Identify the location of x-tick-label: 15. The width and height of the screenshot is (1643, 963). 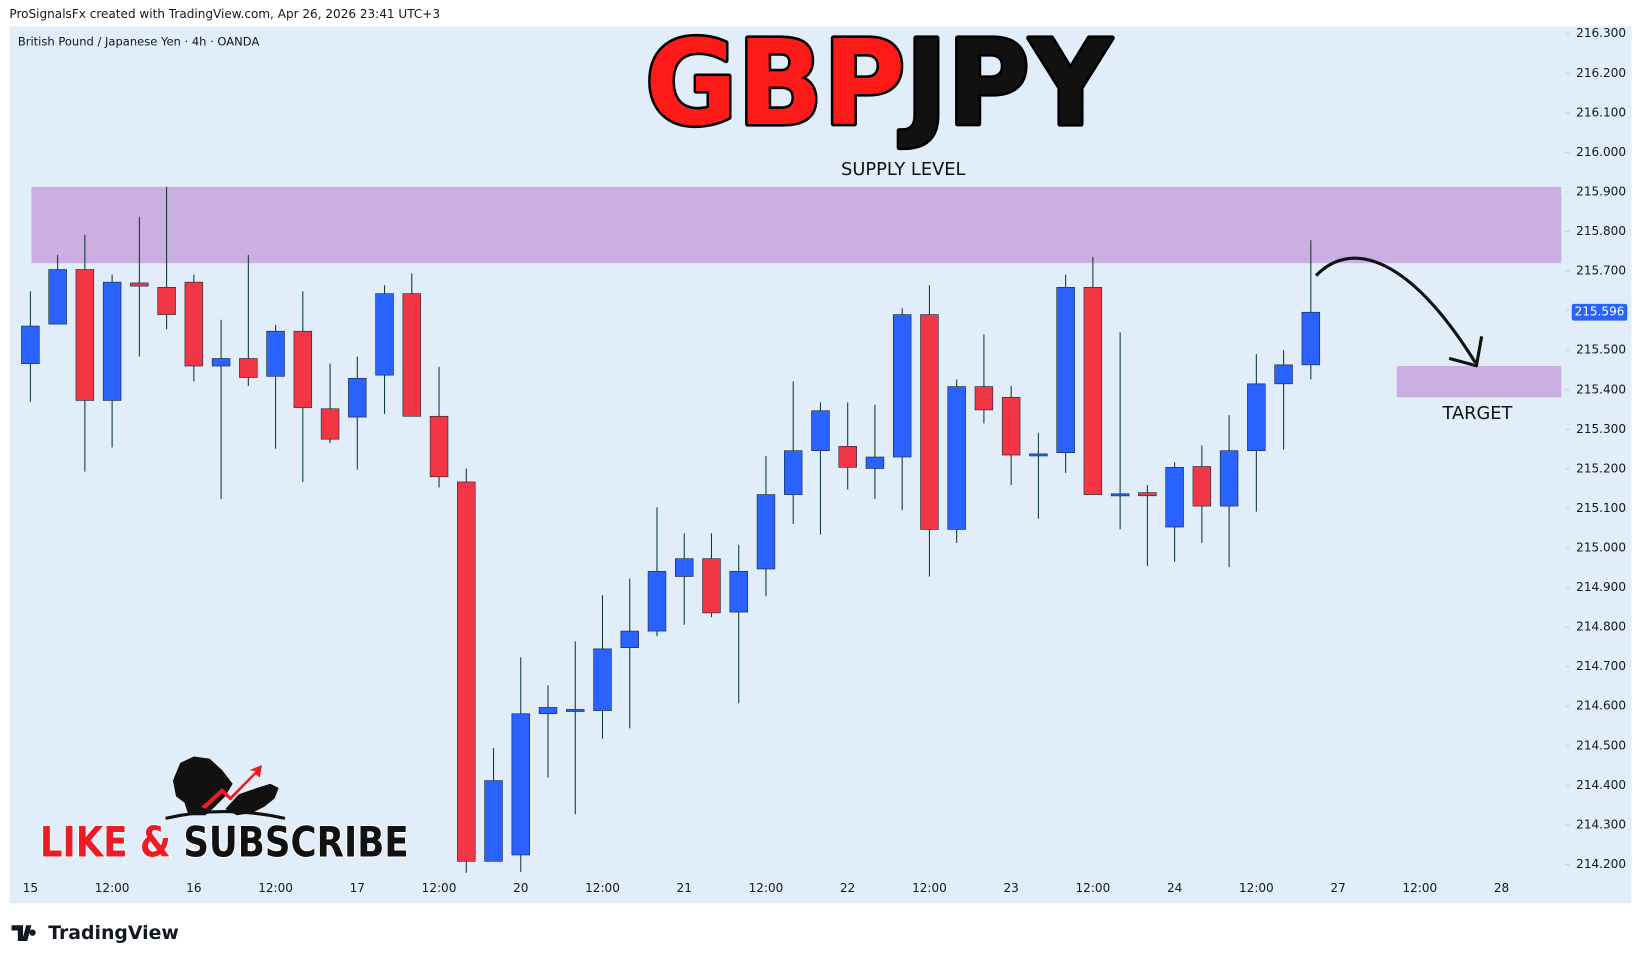
(30, 888).